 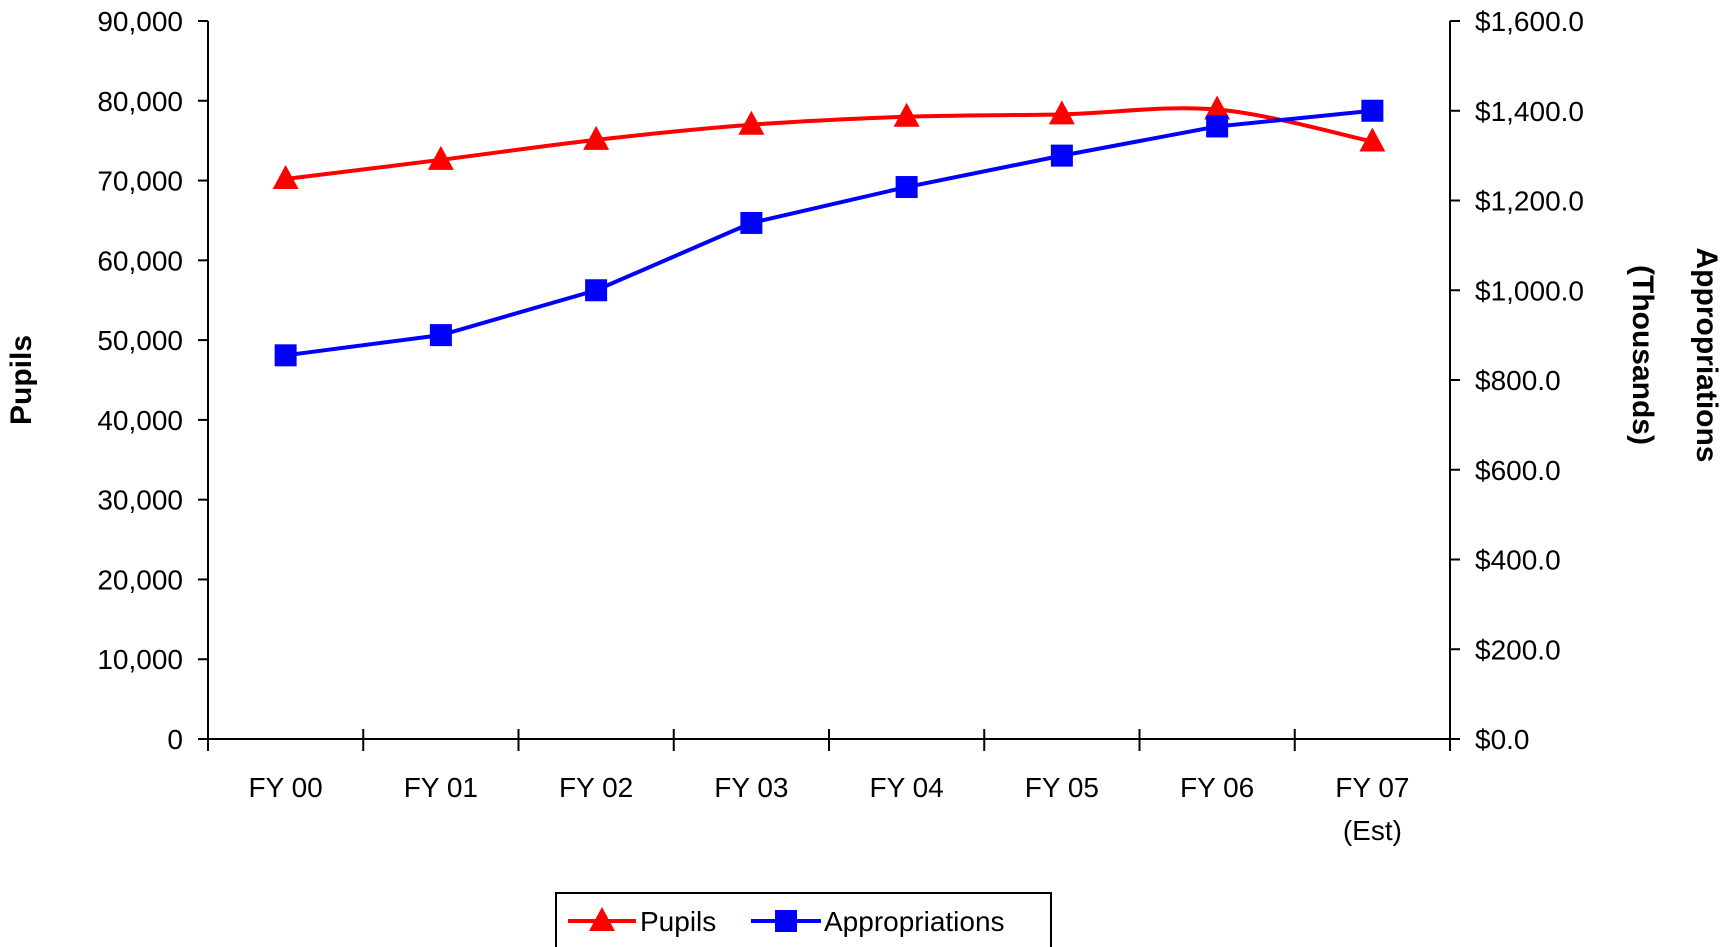 I want to click on left-y-tick-label: 10,000, so click(x=140, y=659).